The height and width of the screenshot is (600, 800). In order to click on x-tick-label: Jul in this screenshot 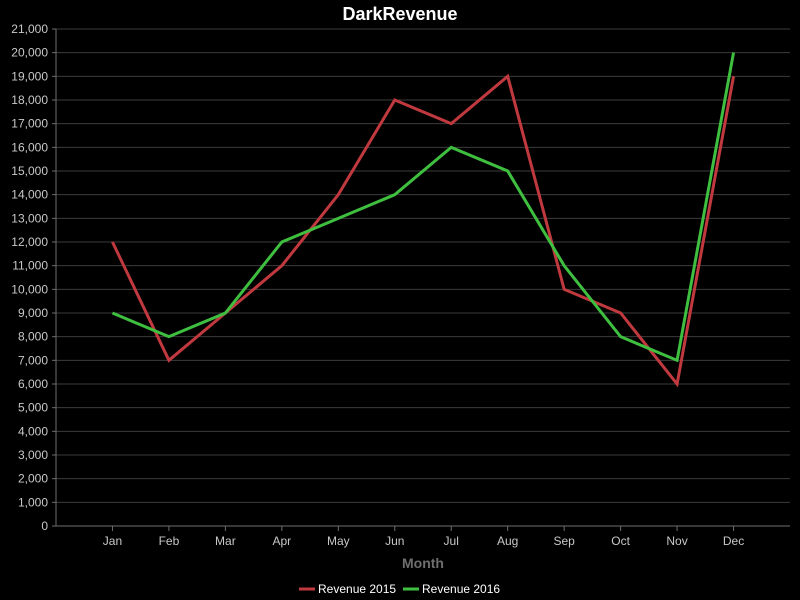, I will do `click(451, 541)`.